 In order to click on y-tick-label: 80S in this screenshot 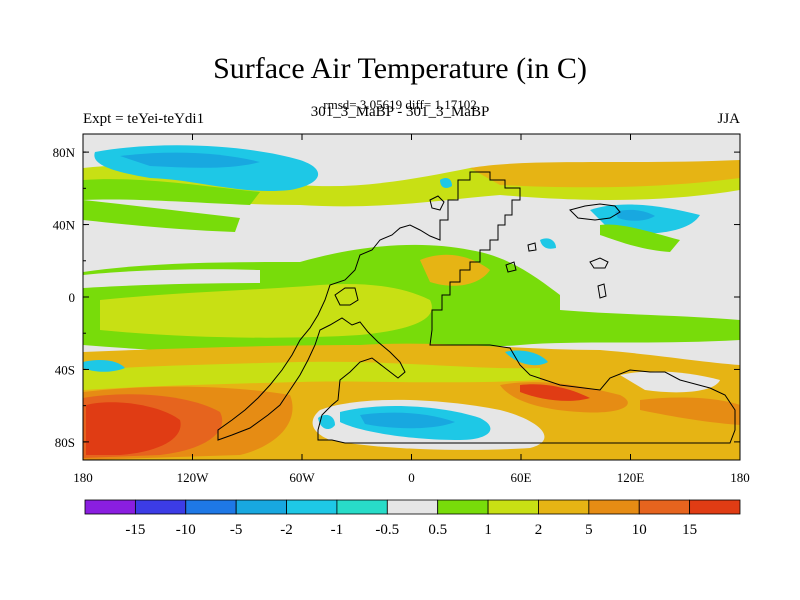, I will do `click(65, 442)`.